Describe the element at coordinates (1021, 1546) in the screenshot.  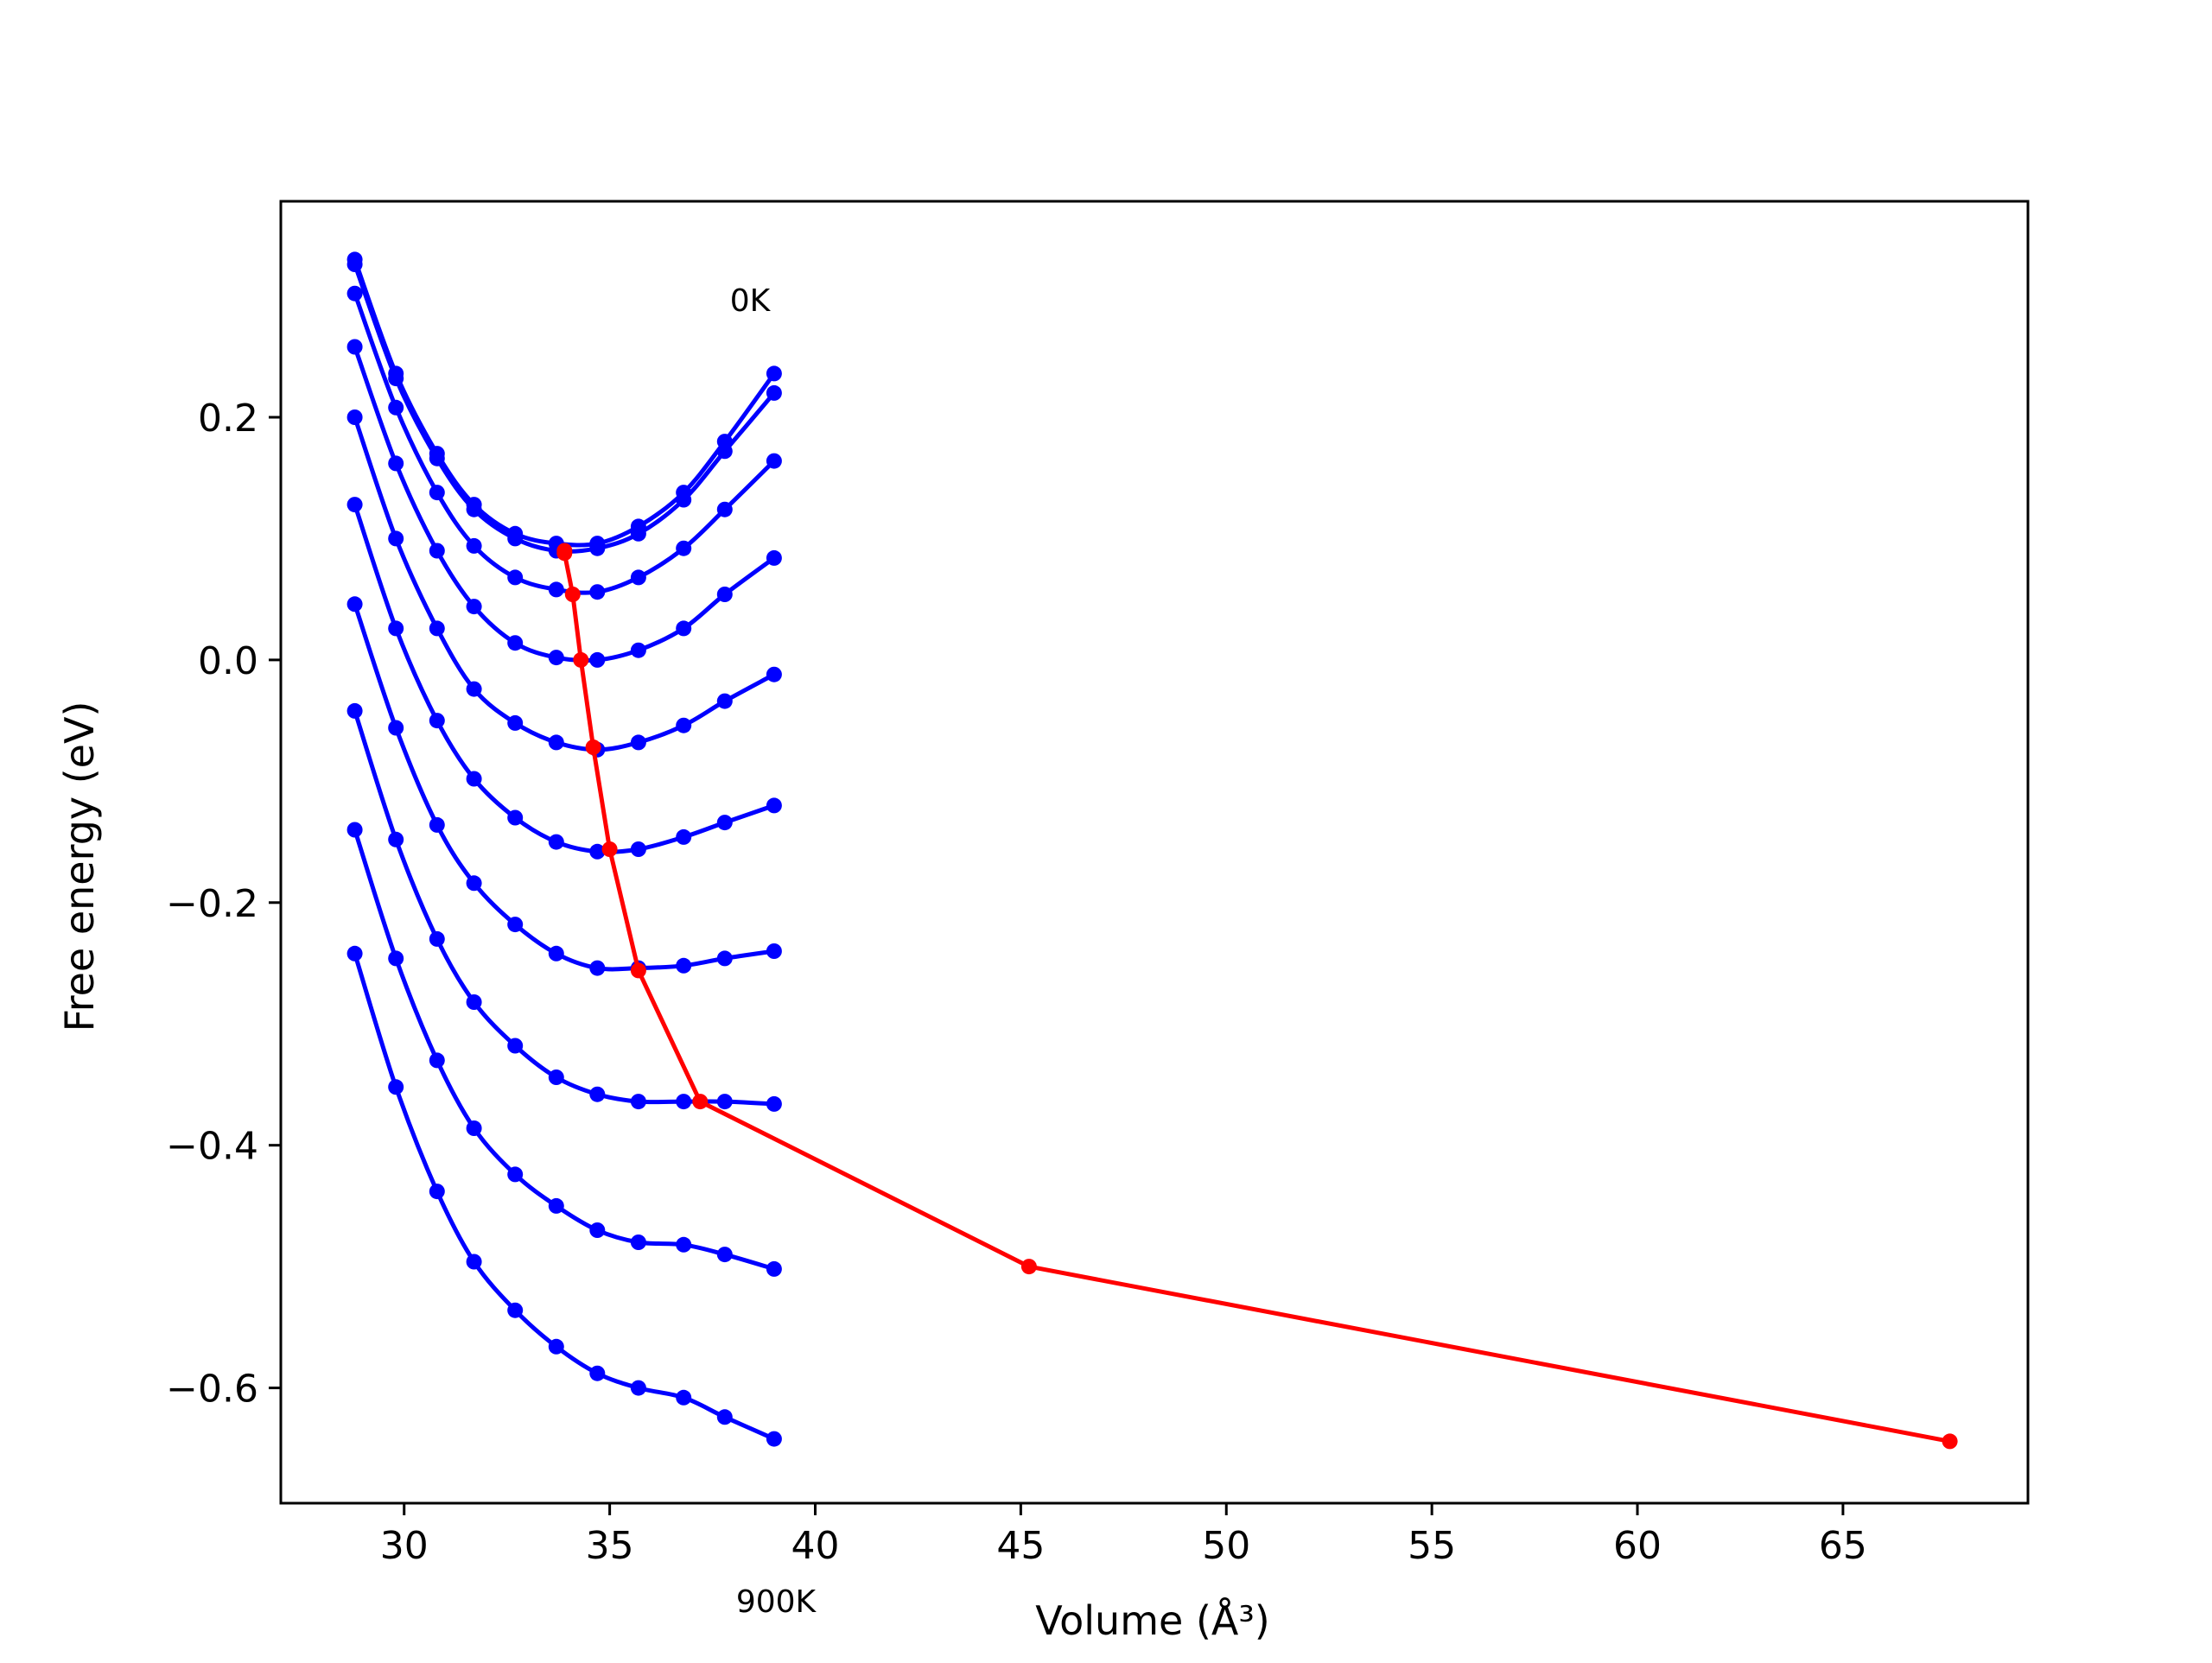
I see `x-tick-label-3: 45` at that location.